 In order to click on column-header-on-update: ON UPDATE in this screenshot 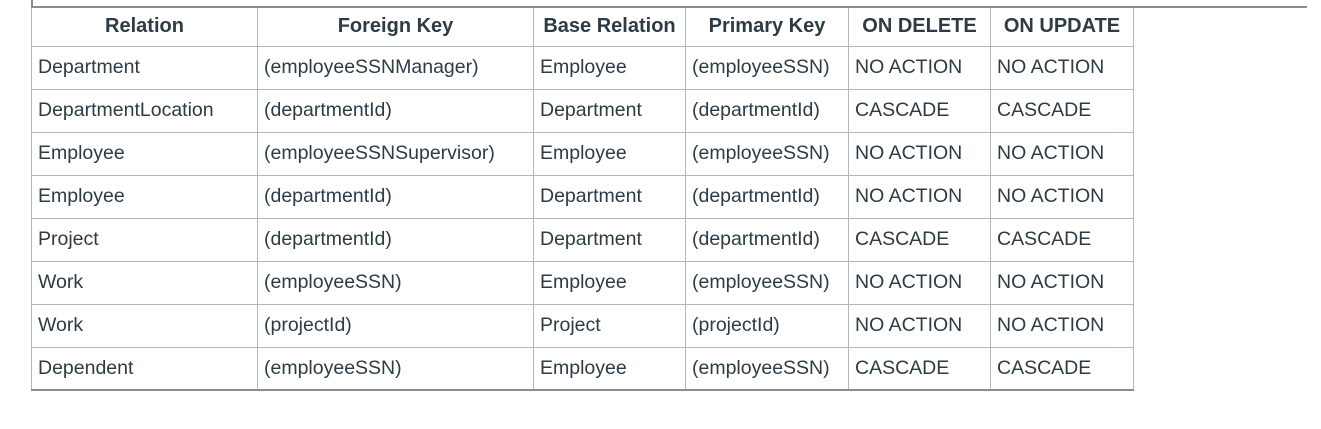, I will do `click(1062, 26)`.